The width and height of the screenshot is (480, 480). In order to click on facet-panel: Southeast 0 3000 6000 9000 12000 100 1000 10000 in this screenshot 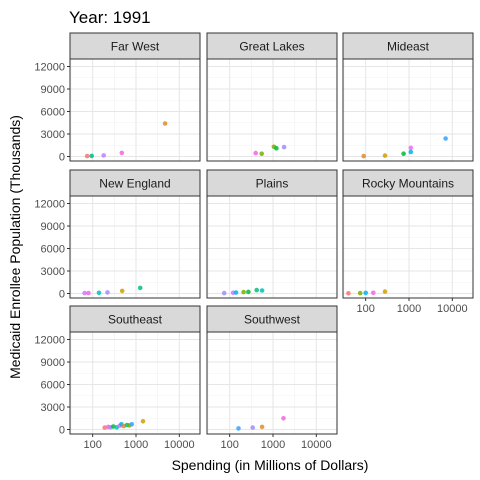, I will do `click(117, 378)`.